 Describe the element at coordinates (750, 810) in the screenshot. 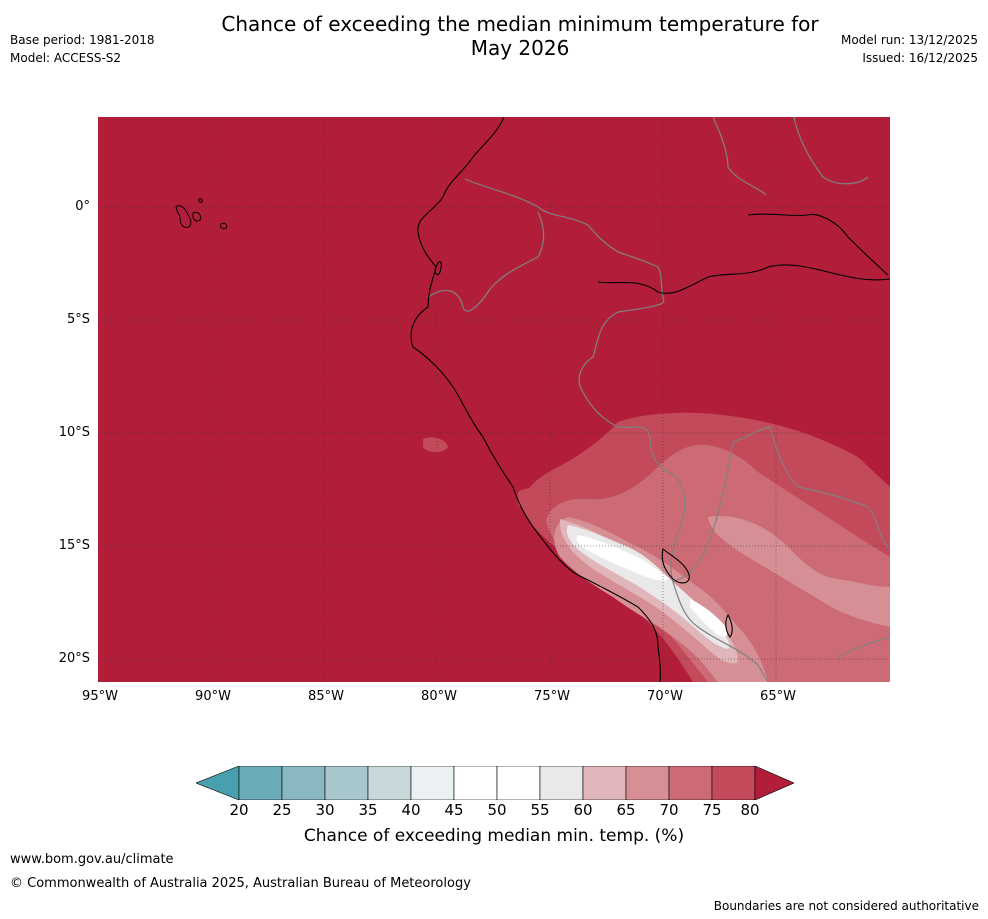

I see `colorbar-tick-80: 80` at that location.